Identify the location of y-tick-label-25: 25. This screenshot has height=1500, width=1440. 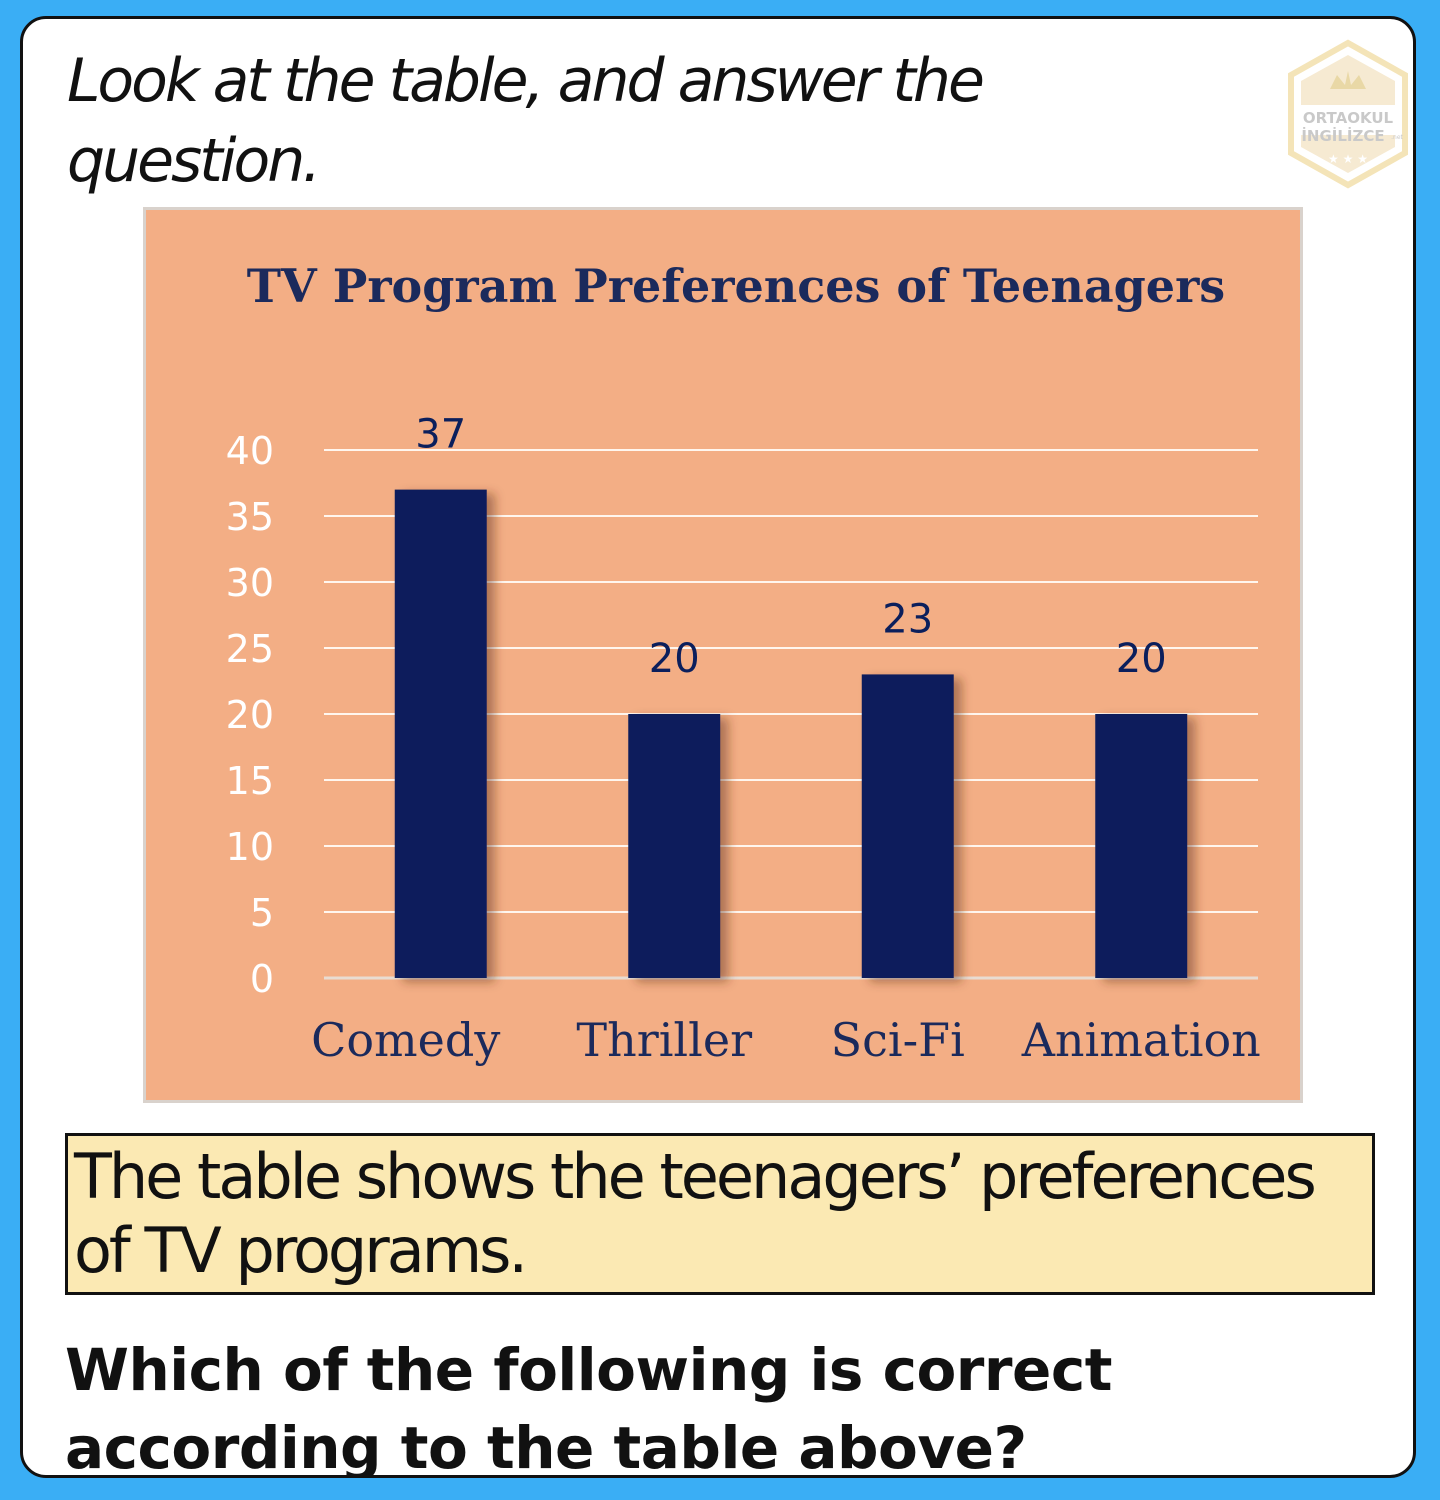
(250, 649).